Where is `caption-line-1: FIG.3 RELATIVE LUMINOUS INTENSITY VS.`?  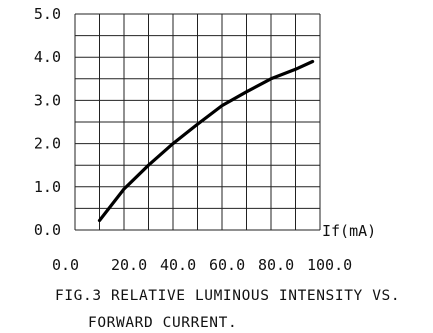 caption-line-1: FIG.3 RELATIVE LUMINOUS INTENSITY VS. is located at coordinates (227, 296).